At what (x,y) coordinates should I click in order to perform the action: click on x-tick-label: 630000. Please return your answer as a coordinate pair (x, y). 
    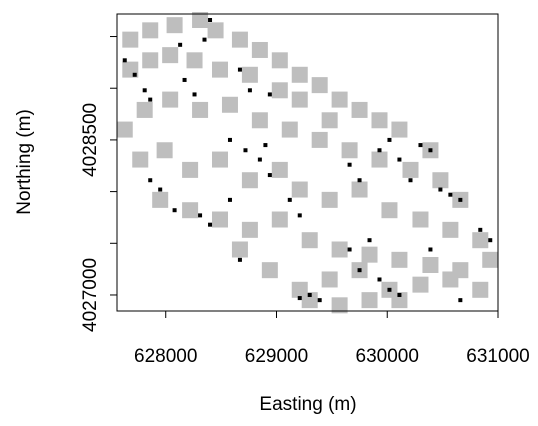
    Looking at the image, I should click on (387, 356).